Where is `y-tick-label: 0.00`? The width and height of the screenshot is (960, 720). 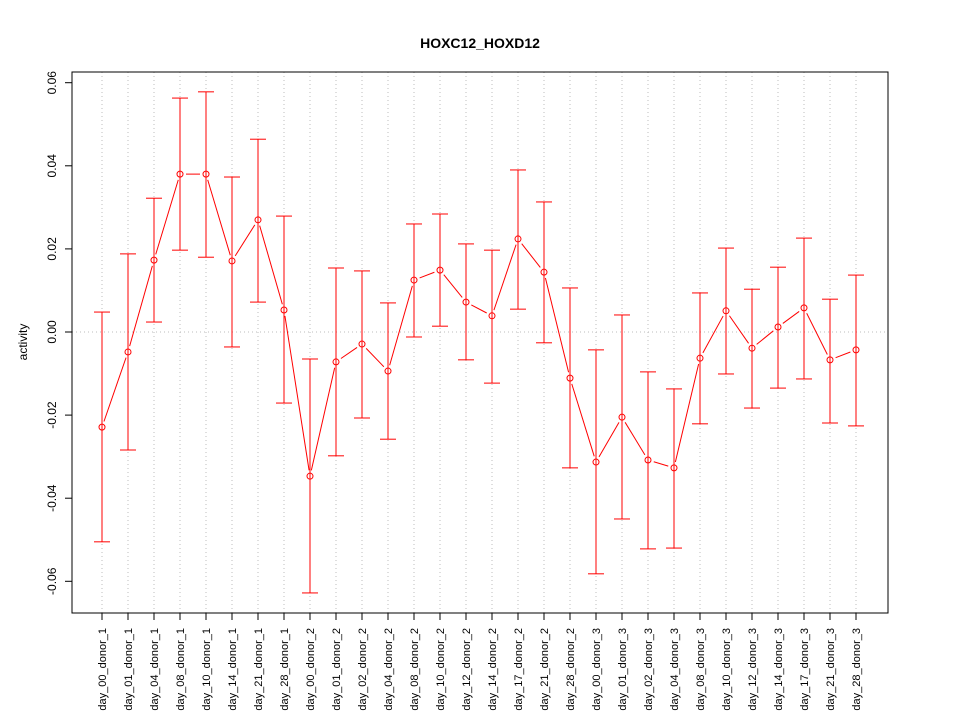 y-tick-label: 0.00 is located at coordinates (52, 332).